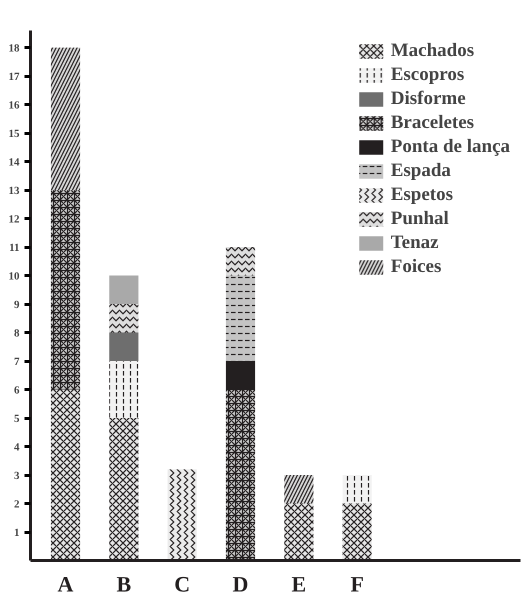 Image resolution: width=530 pixels, height=605 pixels. Describe the element at coordinates (66, 584) in the screenshot. I see `x-tick-label: A` at that location.